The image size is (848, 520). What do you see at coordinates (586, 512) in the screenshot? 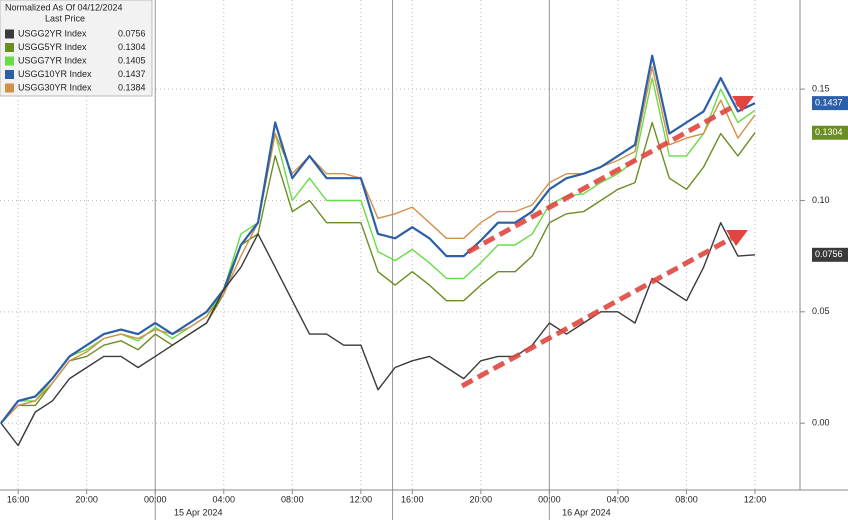
I see `date-label: 16 Apr 2024` at bounding box center [586, 512].